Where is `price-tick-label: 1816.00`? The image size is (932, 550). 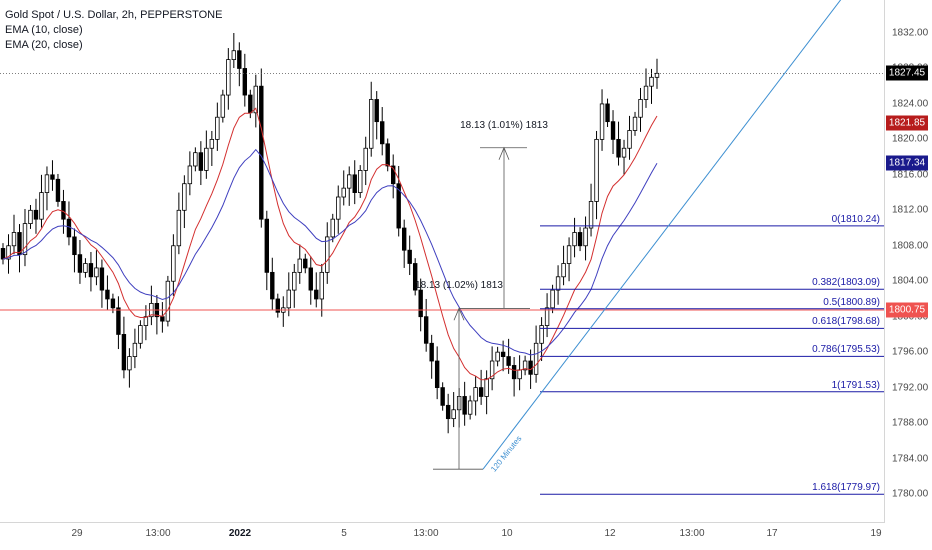 price-tick-label: 1816.00 is located at coordinates (910, 175).